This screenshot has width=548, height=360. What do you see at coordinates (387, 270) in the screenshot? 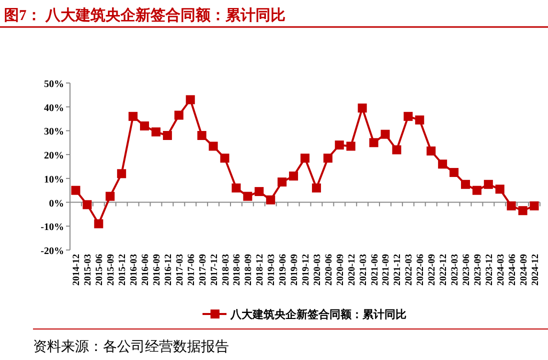
I see `x-tick-label: 2021-09` at bounding box center [387, 270].